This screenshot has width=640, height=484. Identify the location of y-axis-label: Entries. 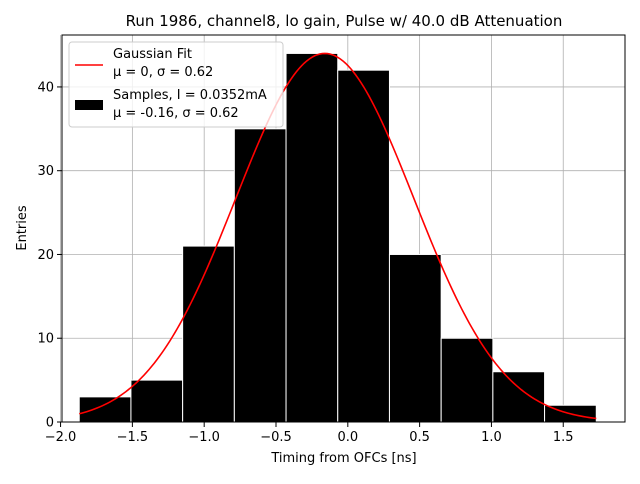
(22, 228).